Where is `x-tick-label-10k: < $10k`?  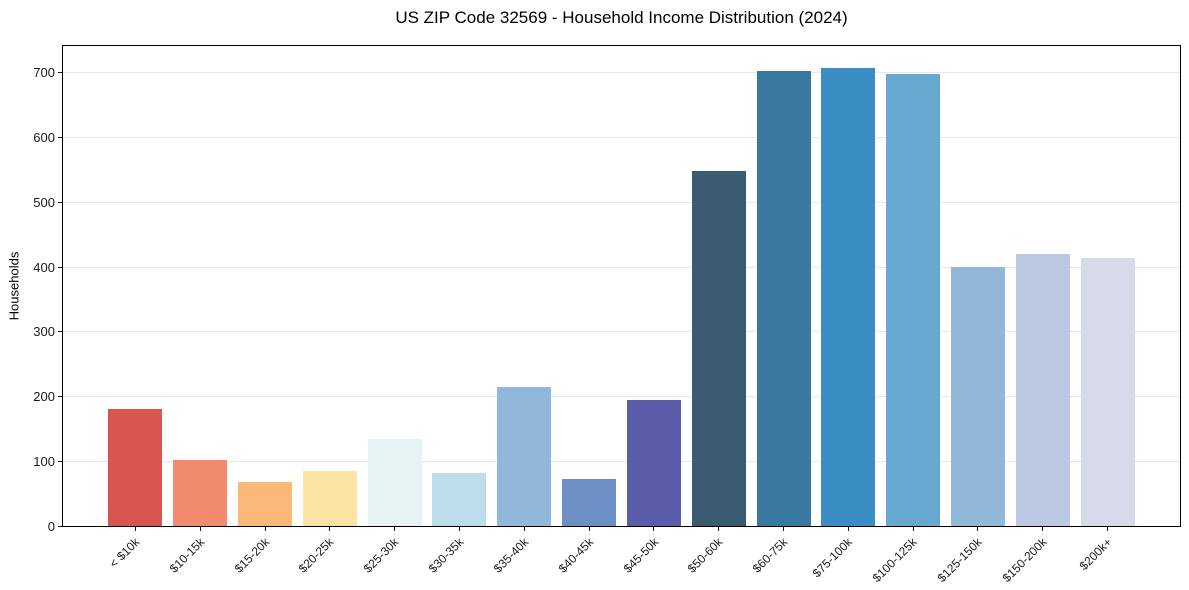
x-tick-label-10k: < $10k is located at coordinates (124, 553).